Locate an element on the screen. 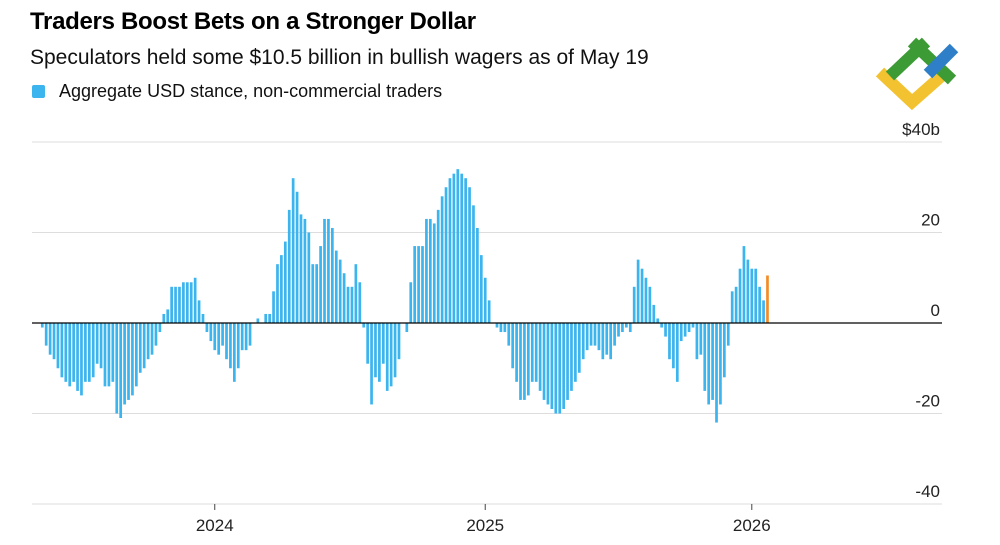 The image size is (1000, 545). y-tick-label: -40 is located at coordinates (927, 491).